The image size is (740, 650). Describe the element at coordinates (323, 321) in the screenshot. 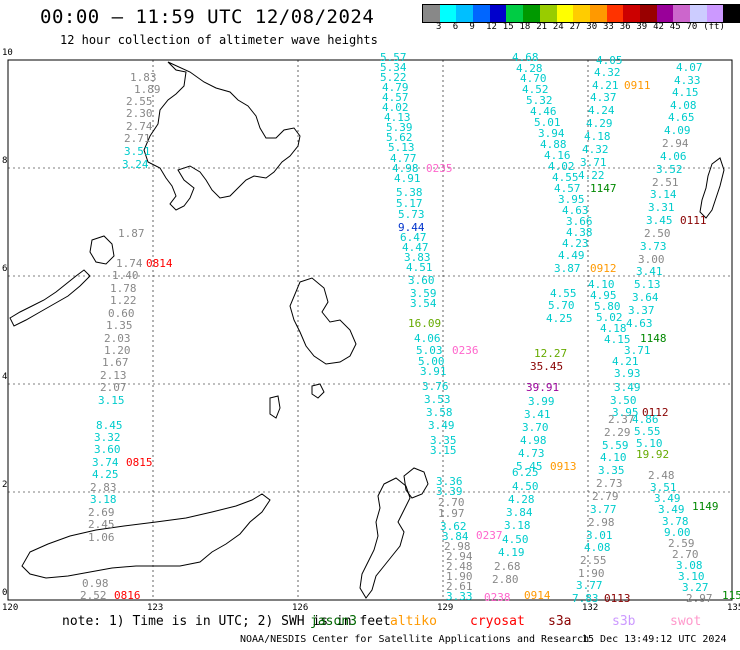

I see `coast-mindanao` at that location.